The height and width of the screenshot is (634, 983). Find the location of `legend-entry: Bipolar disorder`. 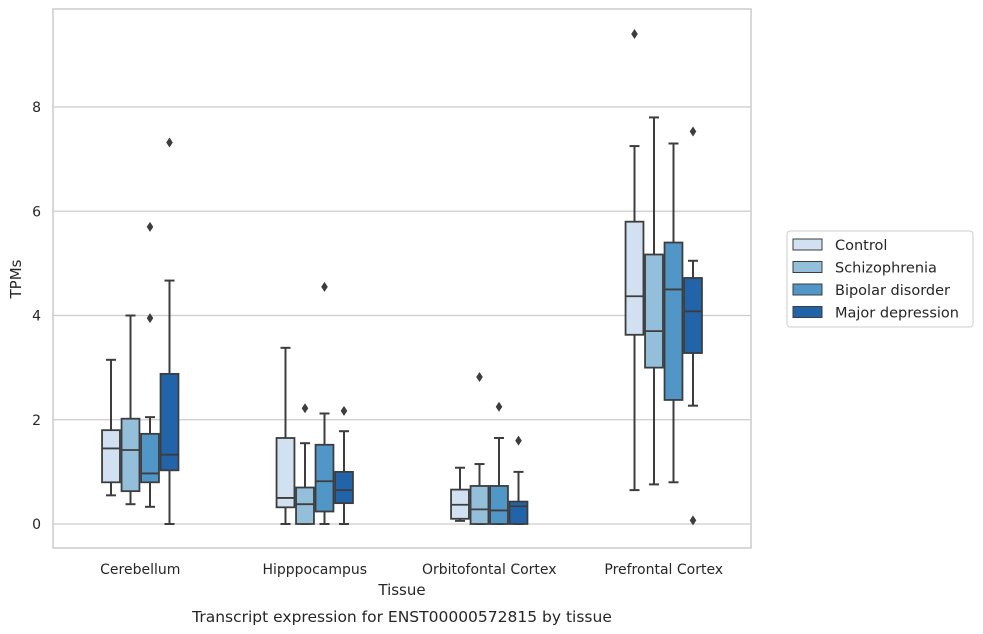

legend-entry: Bipolar disorder is located at coordinates (892, 291).